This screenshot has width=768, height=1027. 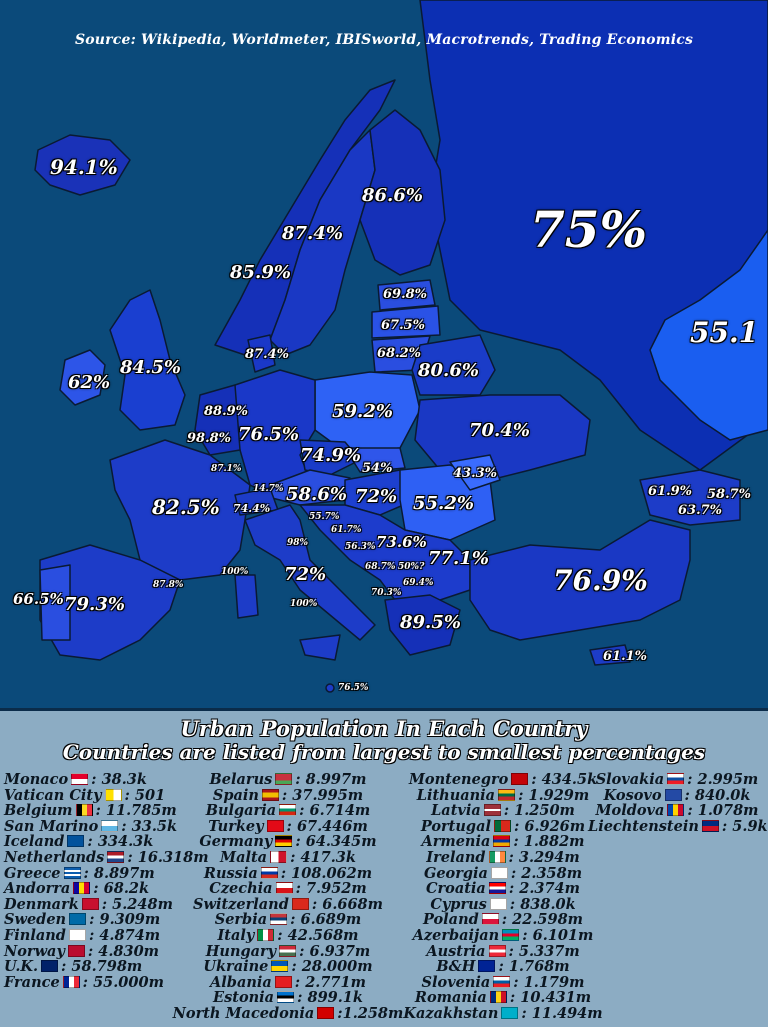 What do you see at coordinates (284, 888) in the screenshot?
I see `czechia-flag-icon` at bounding box center [284, 888].